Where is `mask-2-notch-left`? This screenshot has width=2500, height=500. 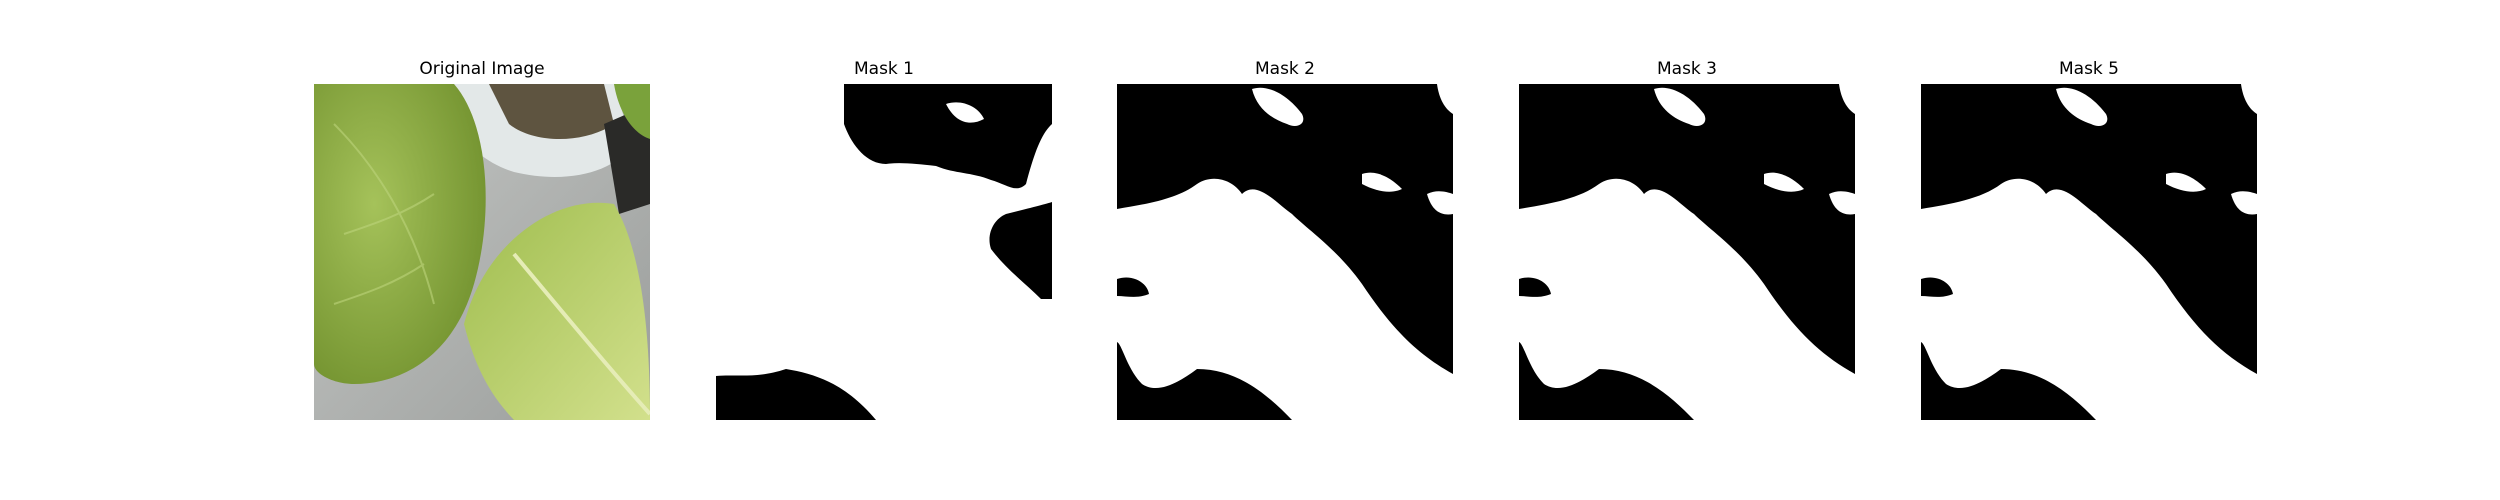 mask-2-notch-left is located at coordinates (1133, 287).